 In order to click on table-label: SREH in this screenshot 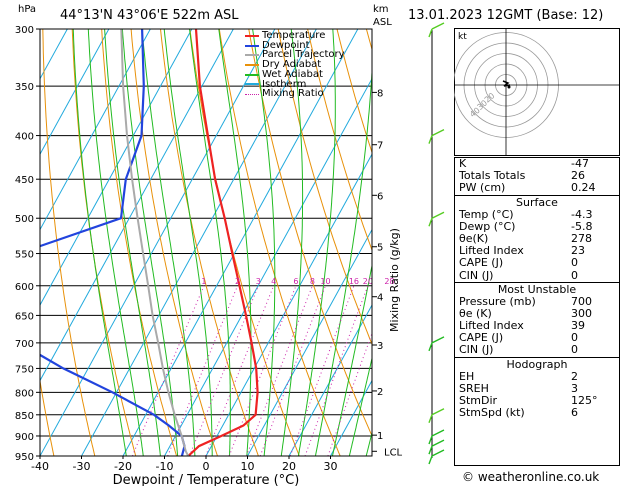, I will do `click(474, 388)`.